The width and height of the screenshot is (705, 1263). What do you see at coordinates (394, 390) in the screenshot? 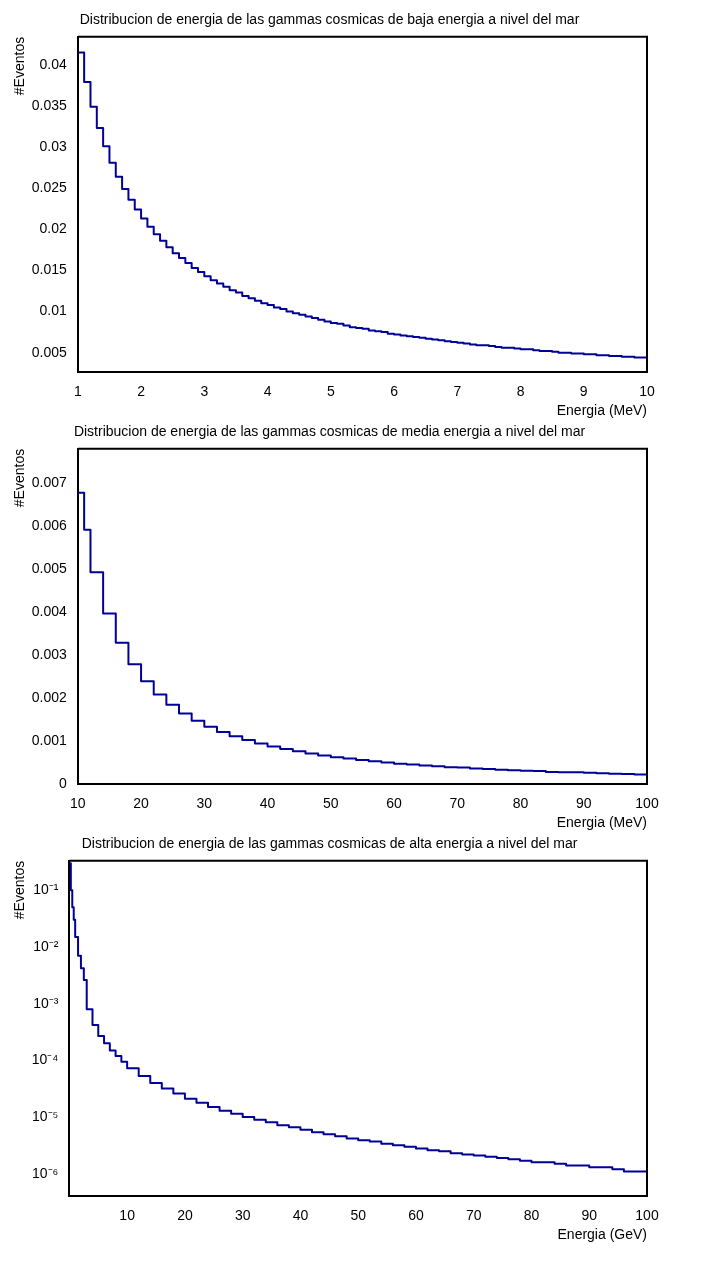
I see `x-tick-label: 6` at bounding box center [394, 390].